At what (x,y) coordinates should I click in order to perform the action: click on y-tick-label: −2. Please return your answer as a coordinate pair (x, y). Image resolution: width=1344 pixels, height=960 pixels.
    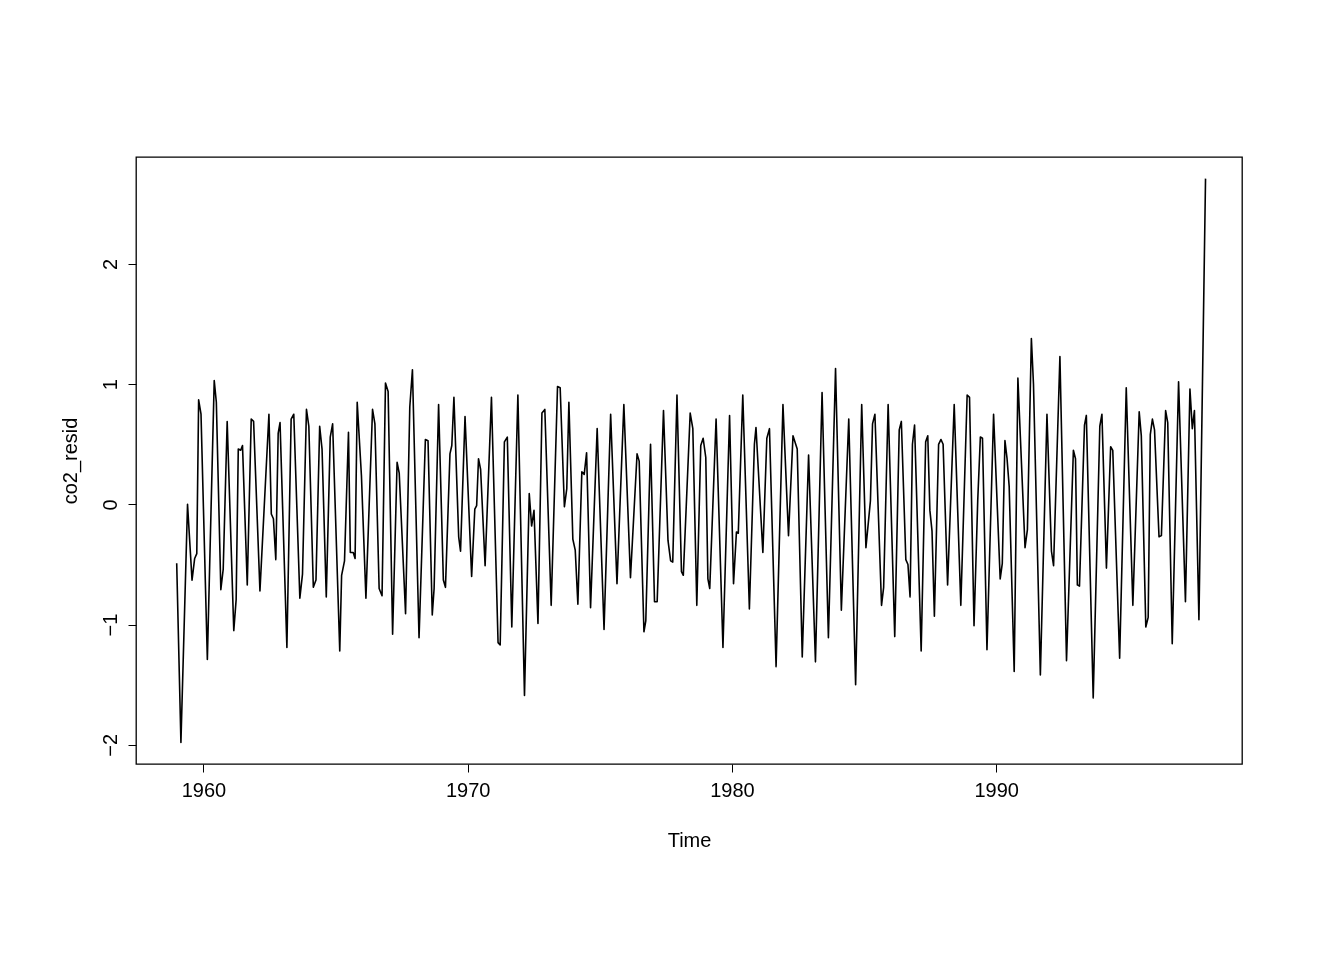
    Looking at the image, I should click on (109, 745).